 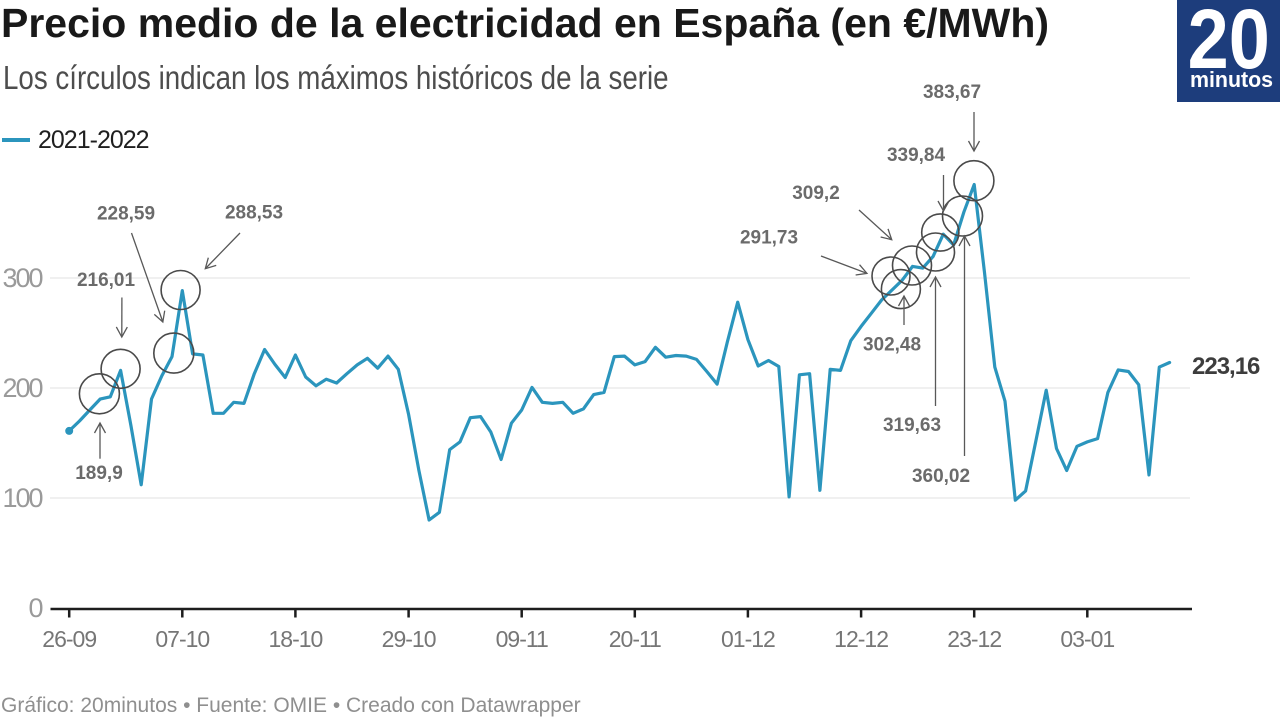 What do you see at coordinates (22, 388) in the screenshot?
I see `svg-text: 200` at bounding box center [22, 388].